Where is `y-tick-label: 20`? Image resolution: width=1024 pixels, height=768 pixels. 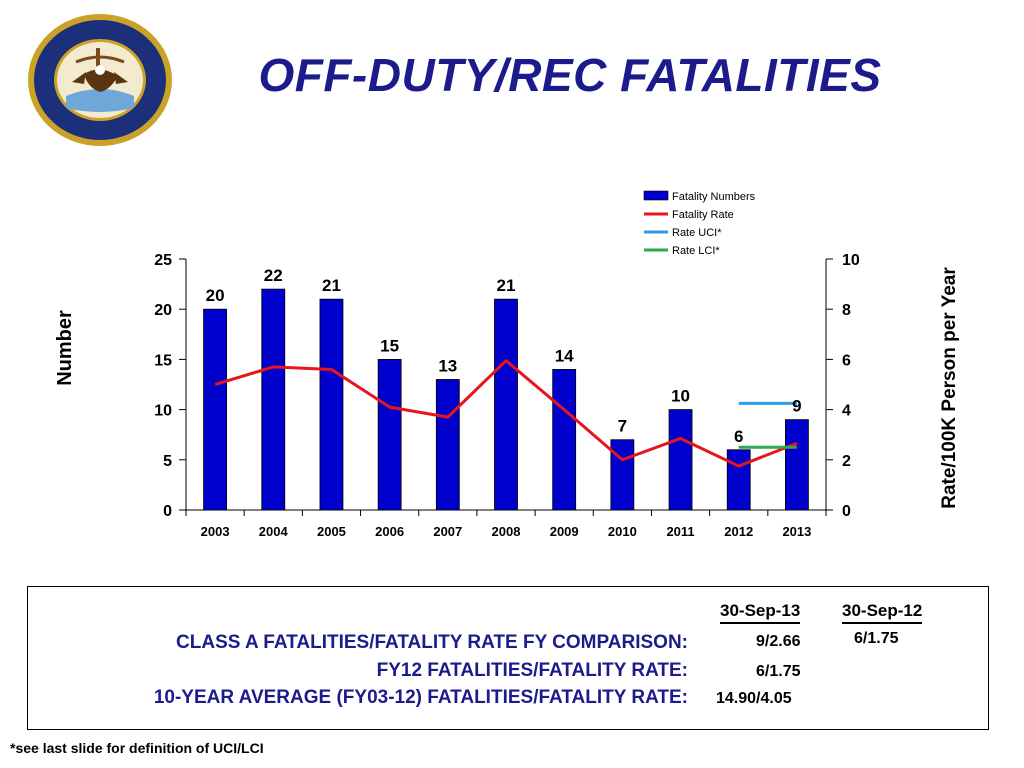 y-tick-label: 20 is located at coordinates (163, 310).